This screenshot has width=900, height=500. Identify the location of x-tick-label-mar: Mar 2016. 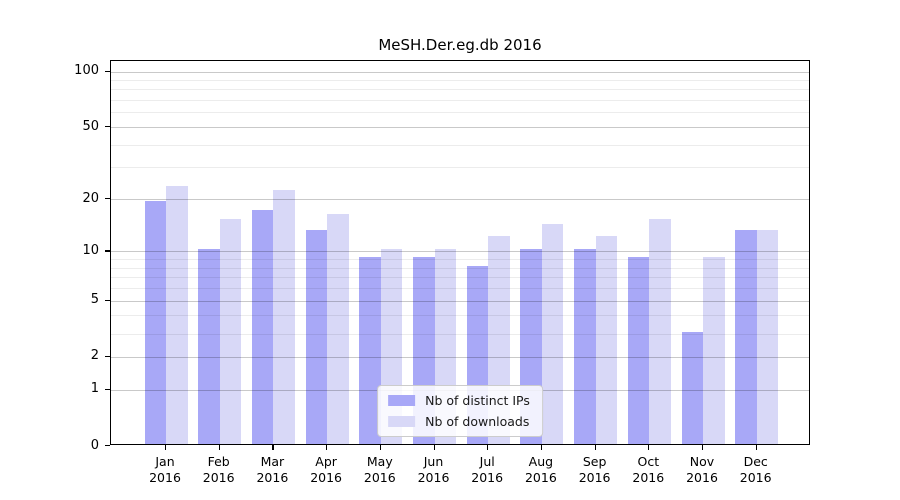
(272, 469).